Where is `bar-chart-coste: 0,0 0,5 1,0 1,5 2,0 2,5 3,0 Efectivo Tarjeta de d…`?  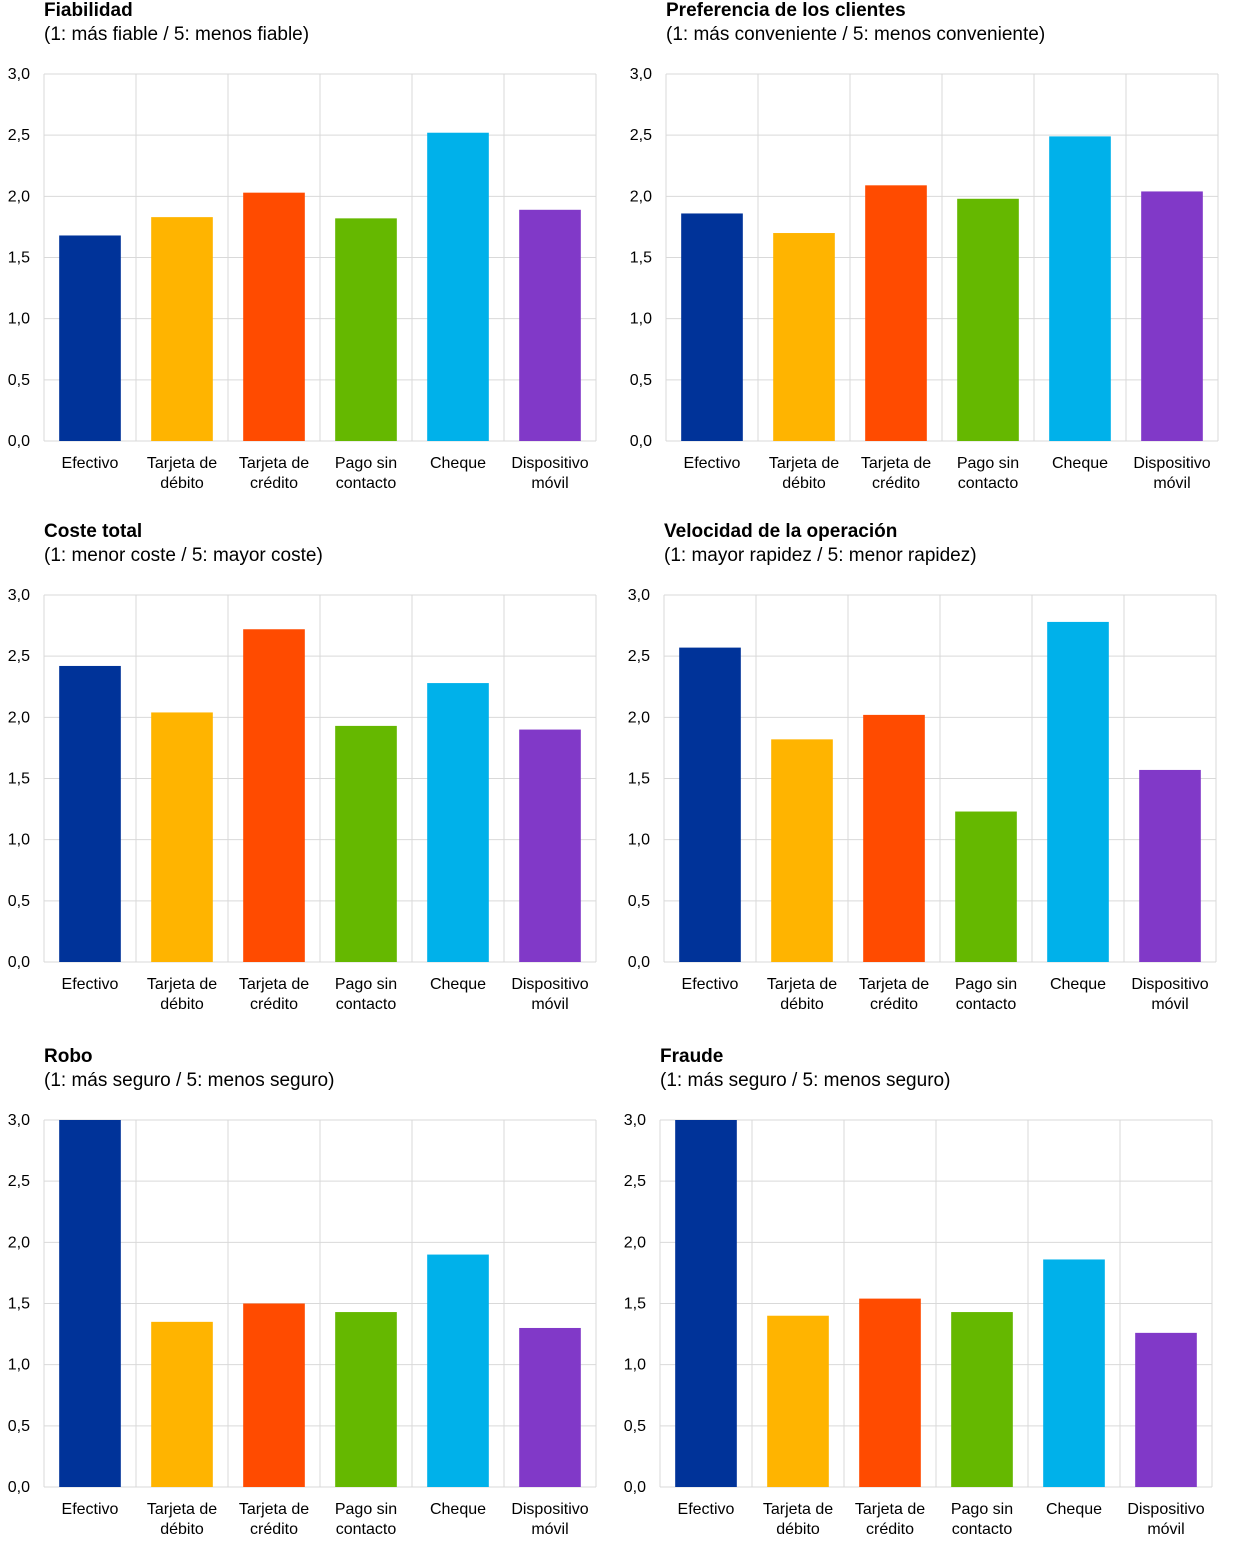
bar-chart-coste: 0,0 0,5 1,0 1,5 2,0 2,5 3,0 Efectivo Tarjeta de d… is located at coordinates (302, 800).